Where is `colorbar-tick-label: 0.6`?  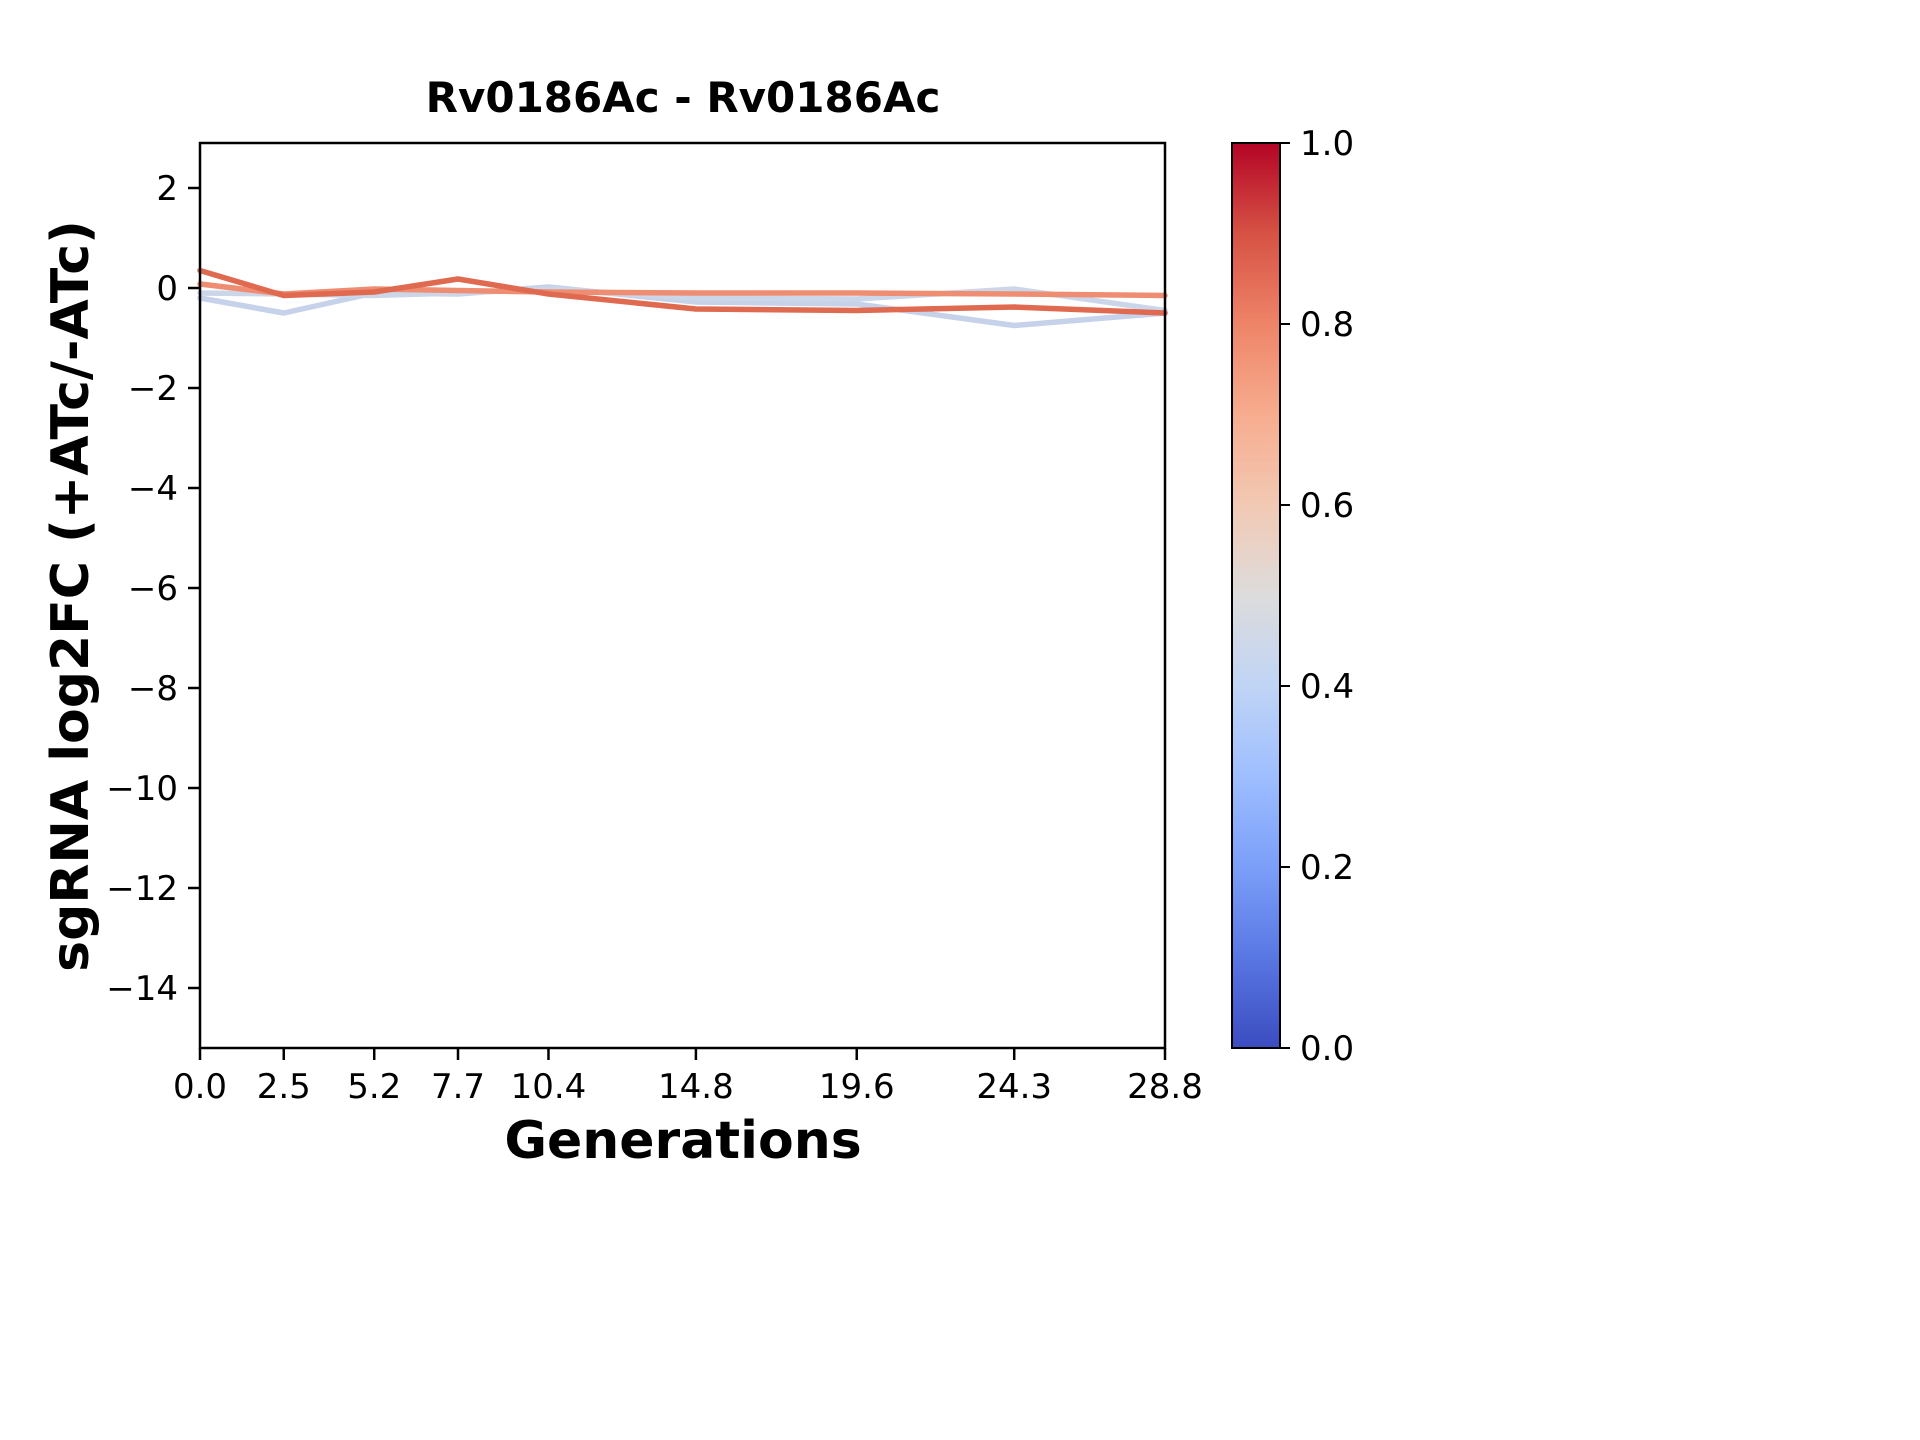
colorbar-tick-label: 0.6 is located at coordinates (1327, 506).